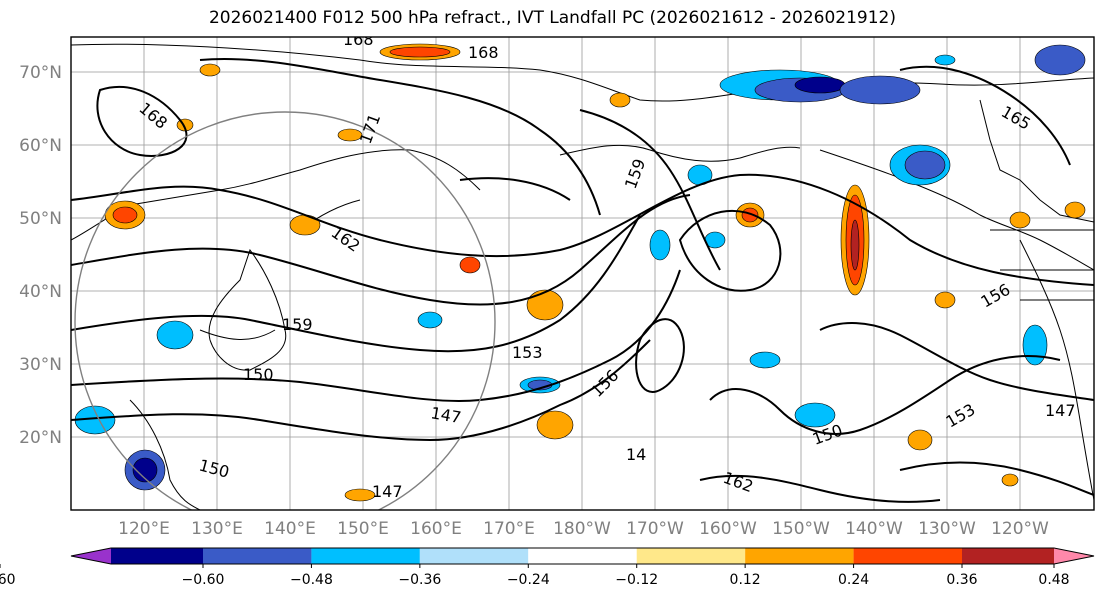 Image resolution: width=1105 pixels, height=604 pixels. I want to click on colorbar-outline, so click(582, 556).